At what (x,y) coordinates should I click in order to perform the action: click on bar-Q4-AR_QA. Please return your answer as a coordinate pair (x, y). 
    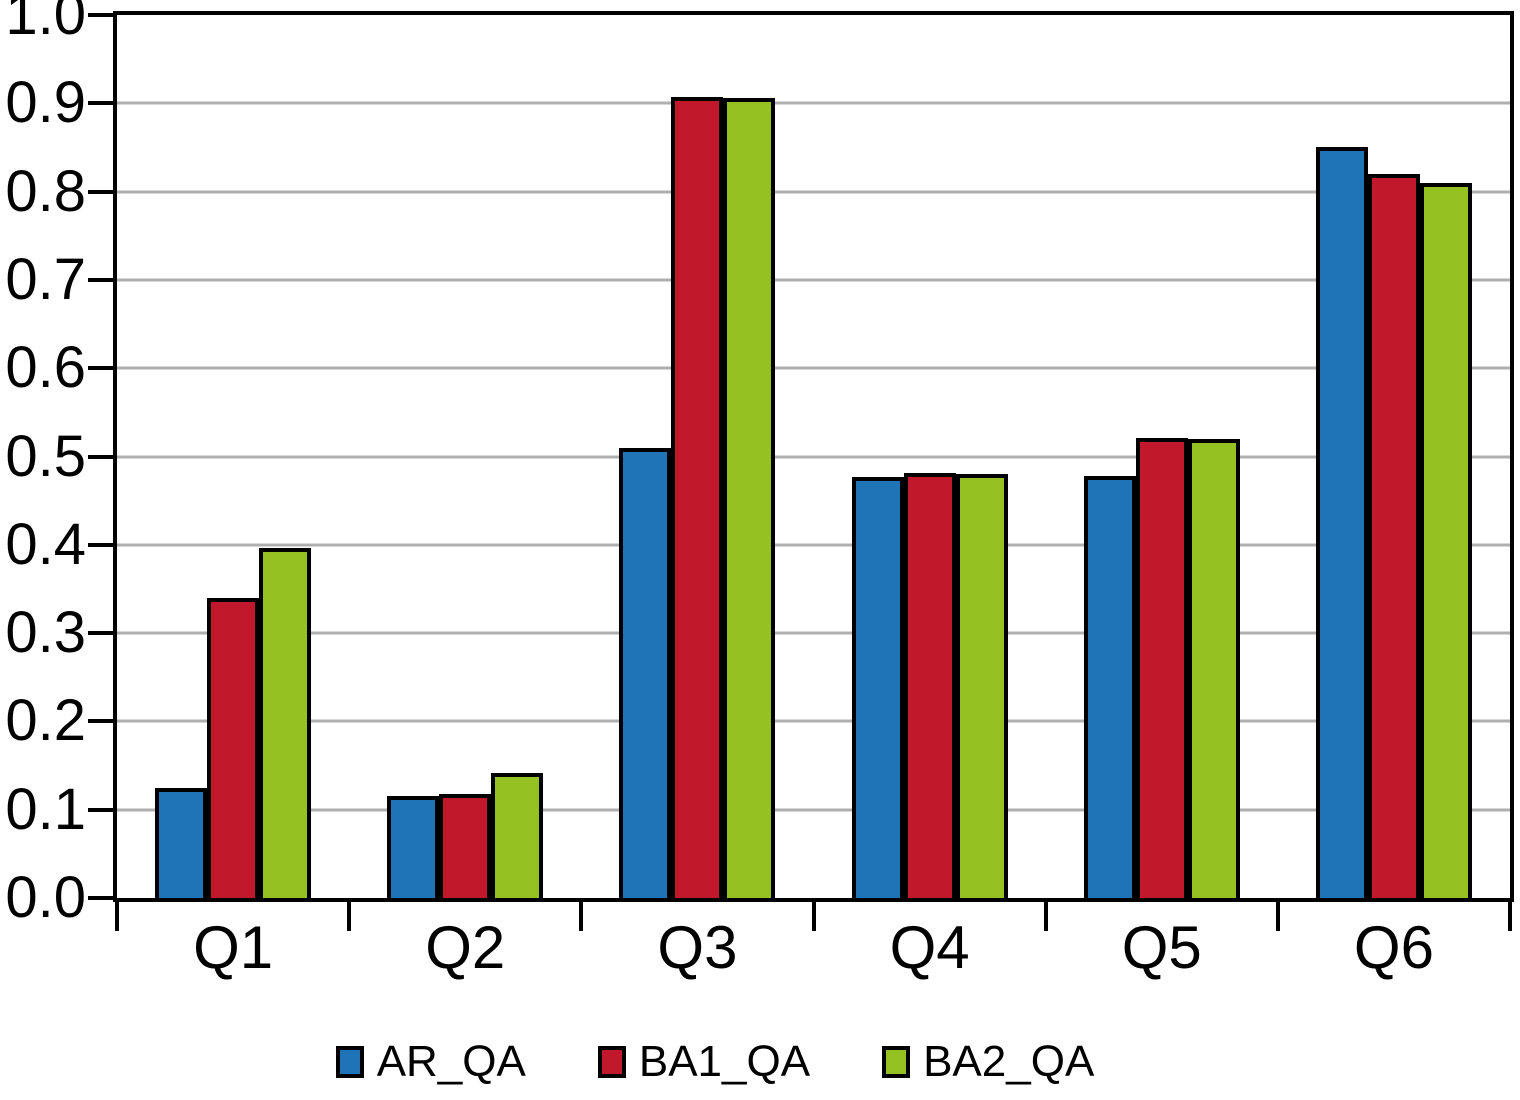
    Looking at the image, I should click on (877, 687).